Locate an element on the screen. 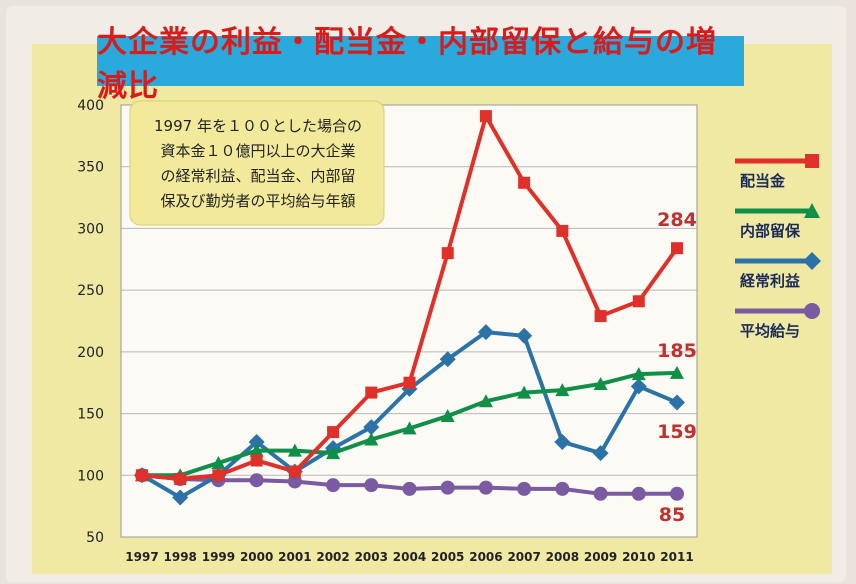 The width and height of the screenshot is (856, 584). legend-label: 内部留保 is located at coordinates (770, 231).